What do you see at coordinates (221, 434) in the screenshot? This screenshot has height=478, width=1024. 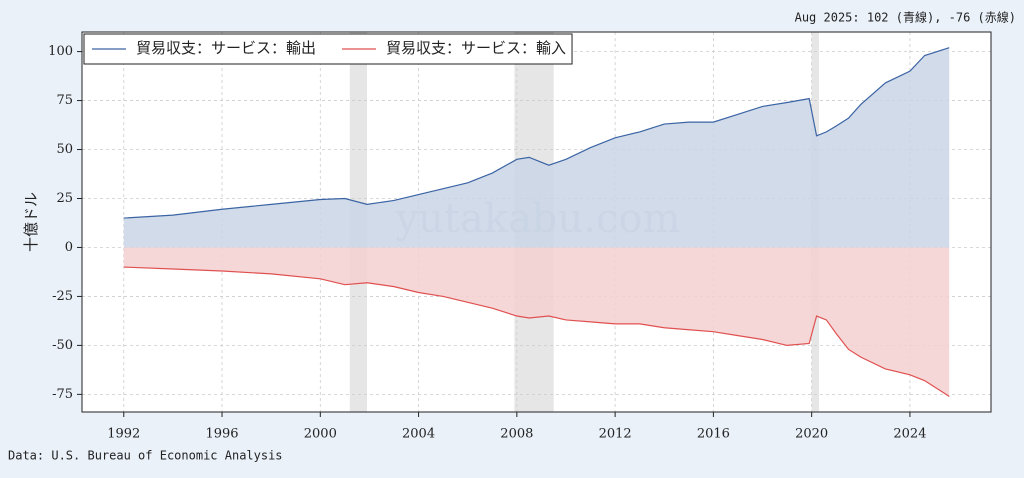 I see `x-tick-label: 1996` at bounding box center [221, 434].